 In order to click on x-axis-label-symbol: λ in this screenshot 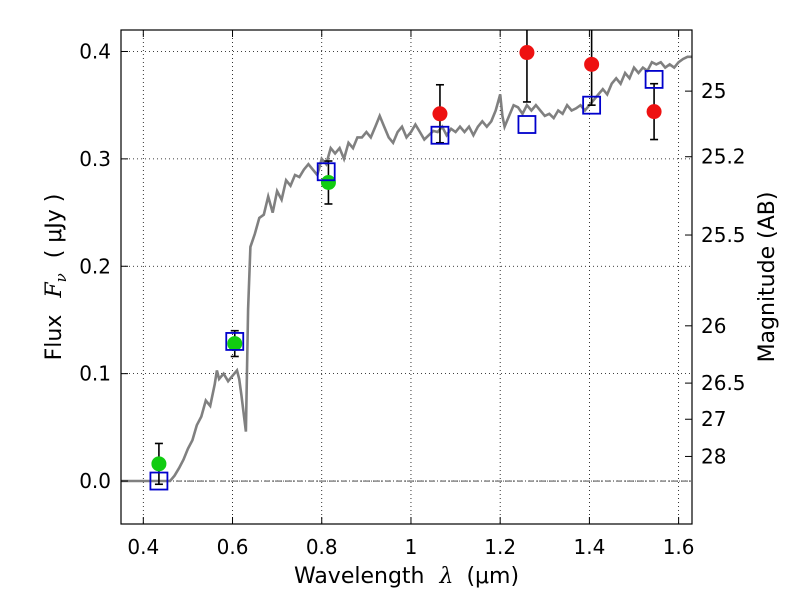, I will do `click(445, 576)`.